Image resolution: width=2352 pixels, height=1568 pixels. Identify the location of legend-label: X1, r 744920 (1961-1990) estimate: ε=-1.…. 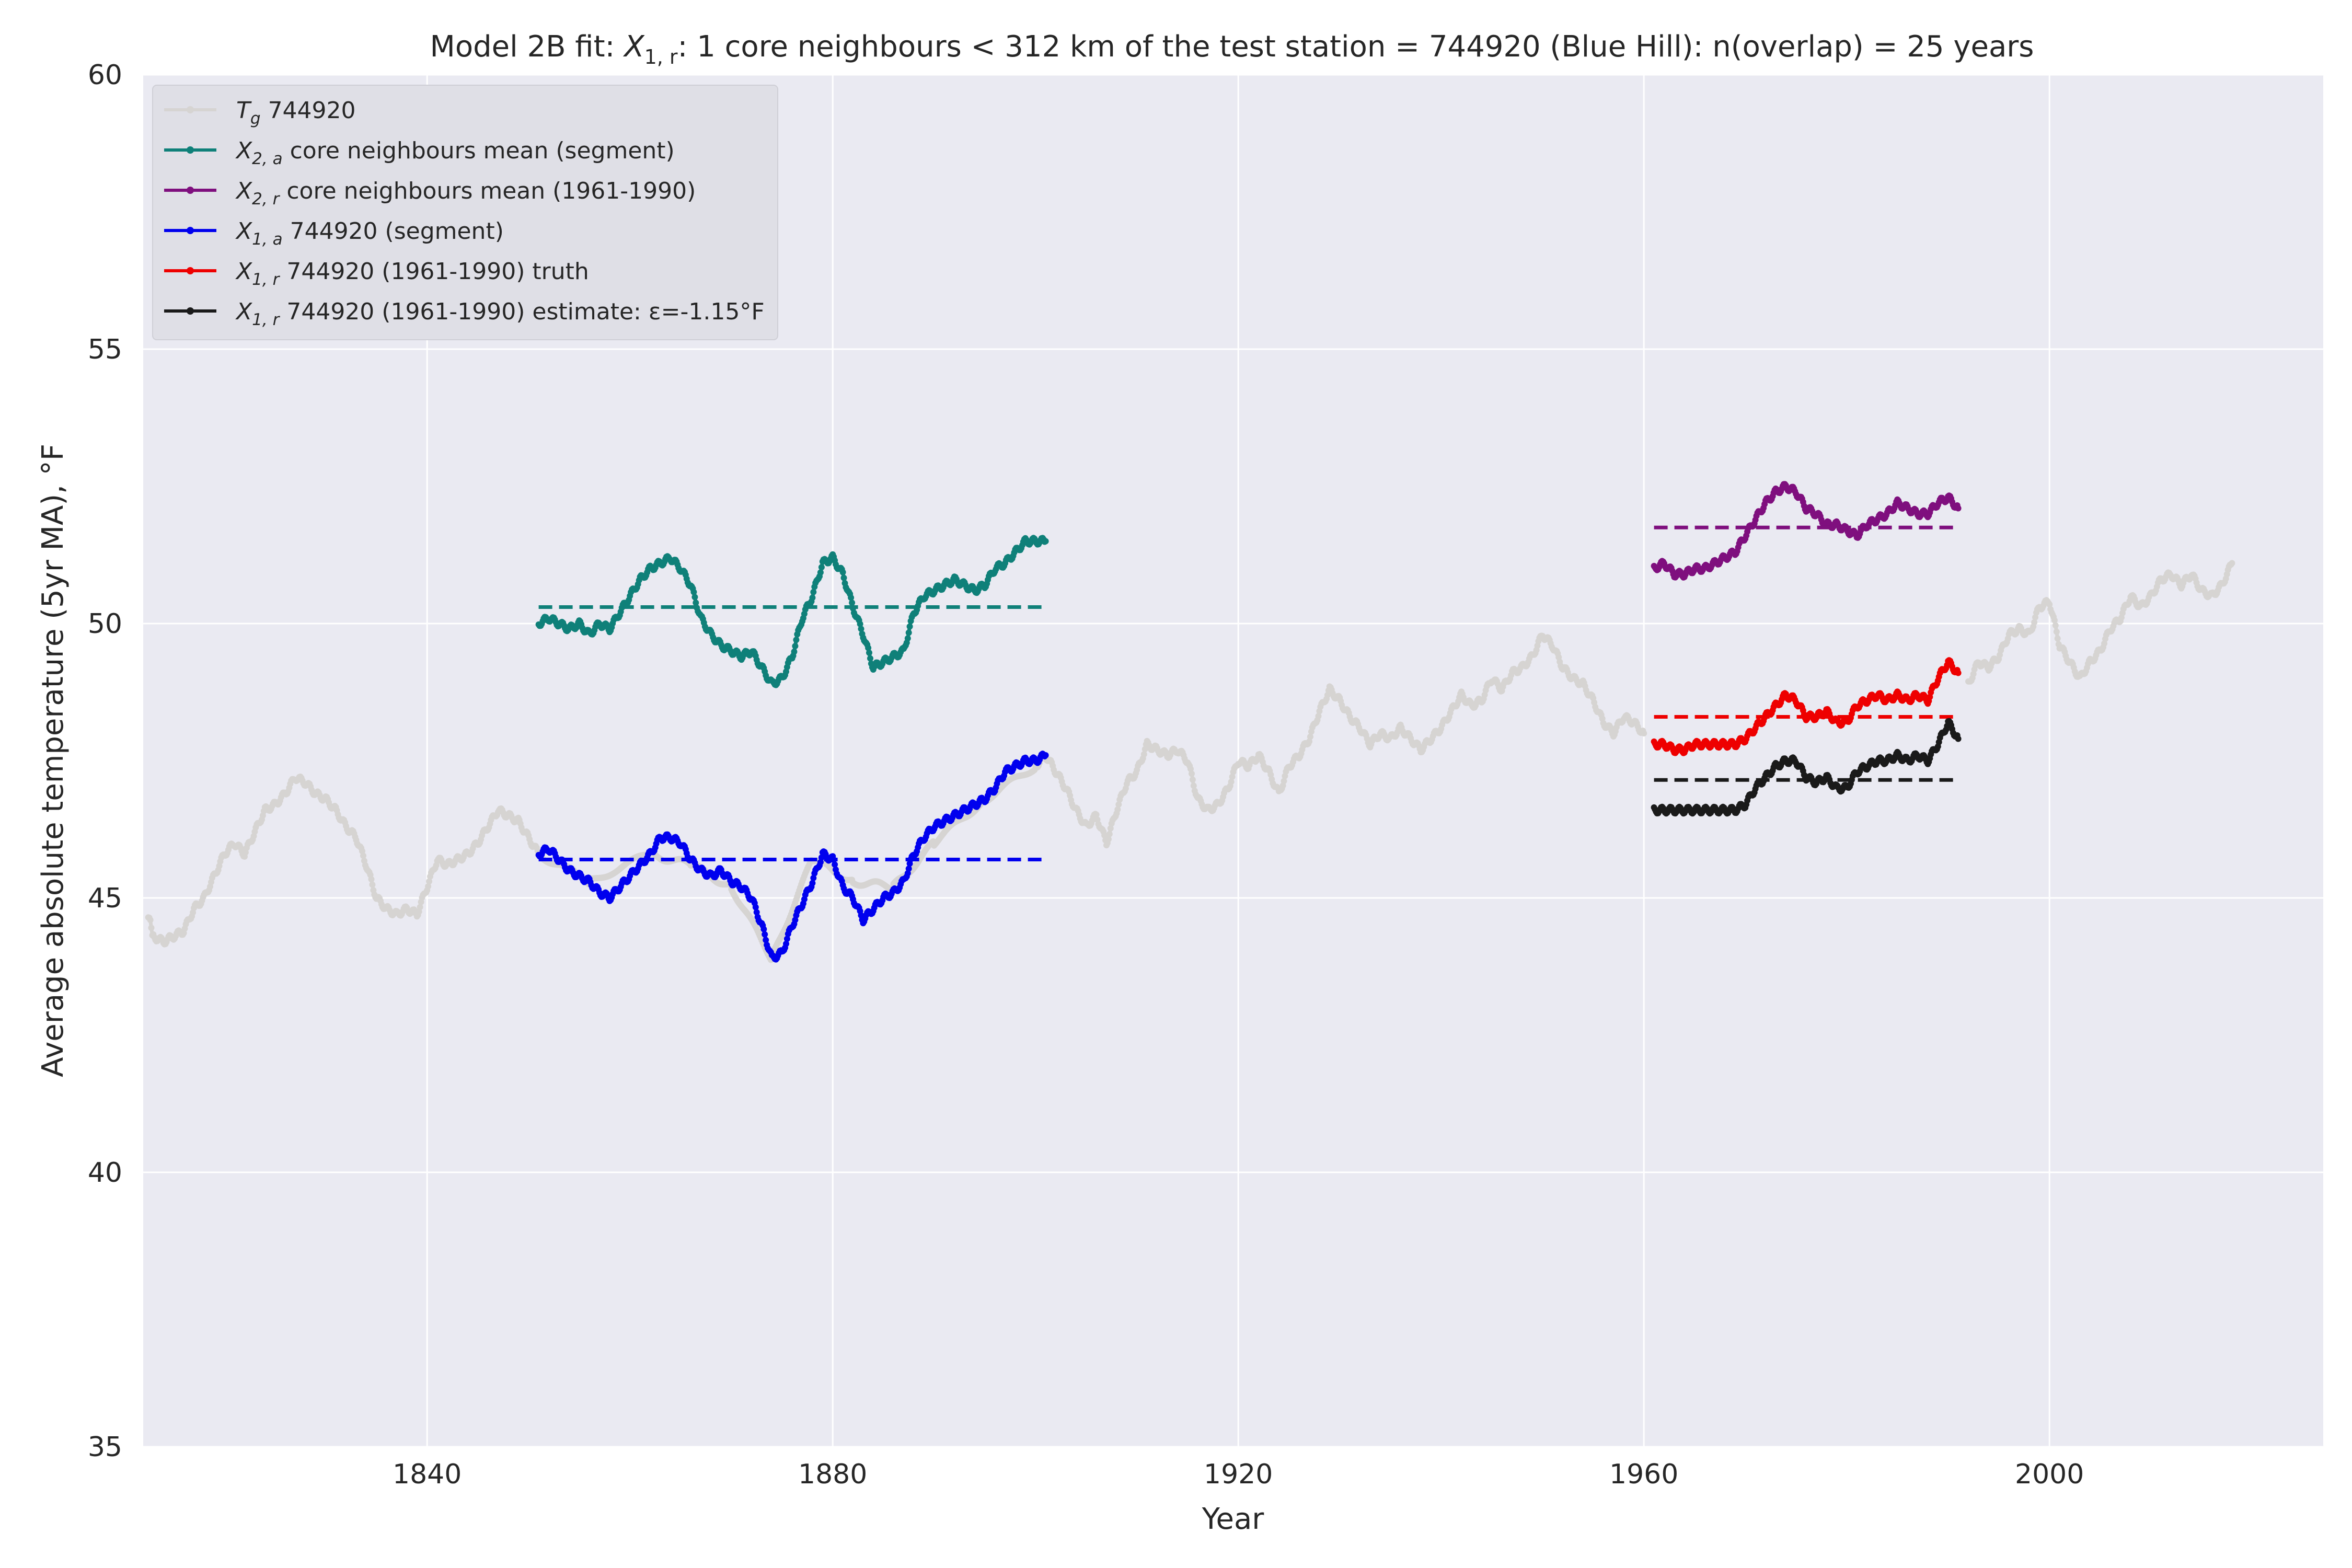
(500, 313).